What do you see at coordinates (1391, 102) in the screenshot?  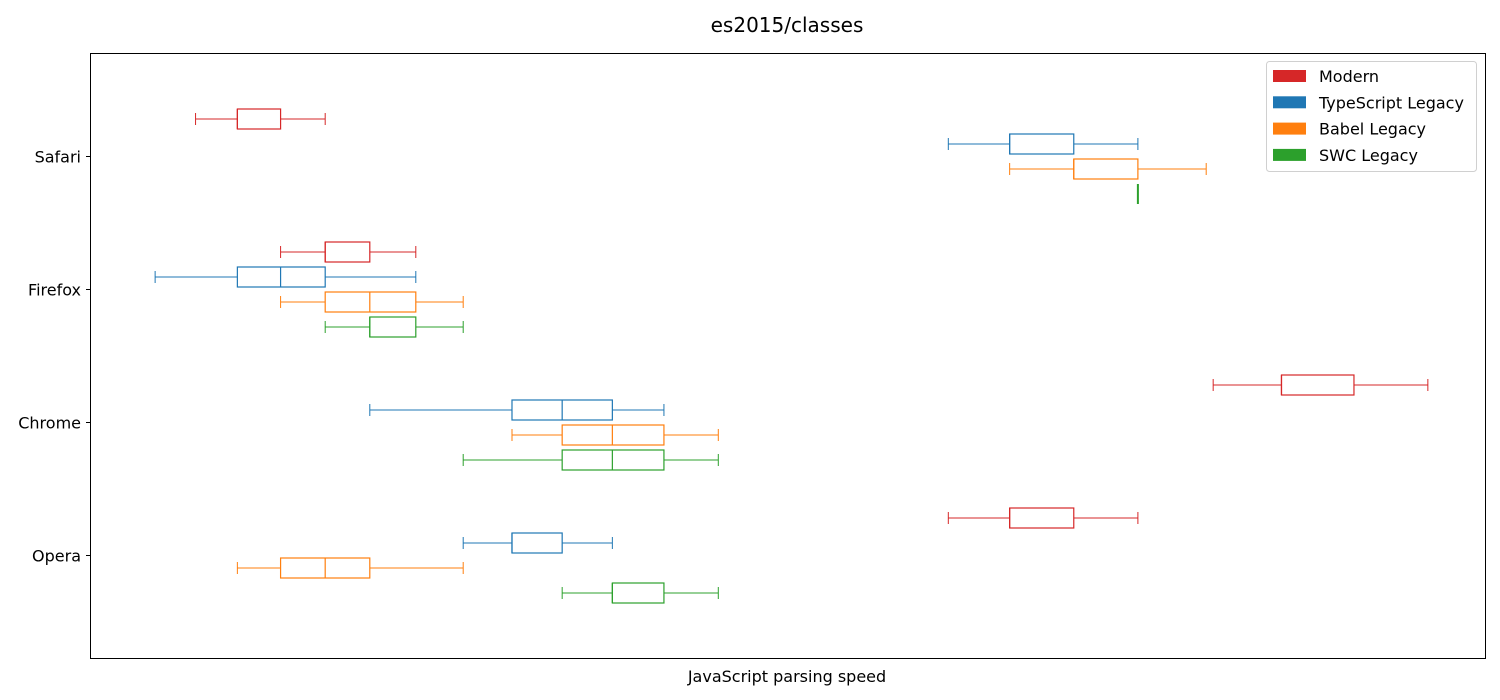 I see `legend-label: TypeScript Legacy` at bounding box center [1391, 102].